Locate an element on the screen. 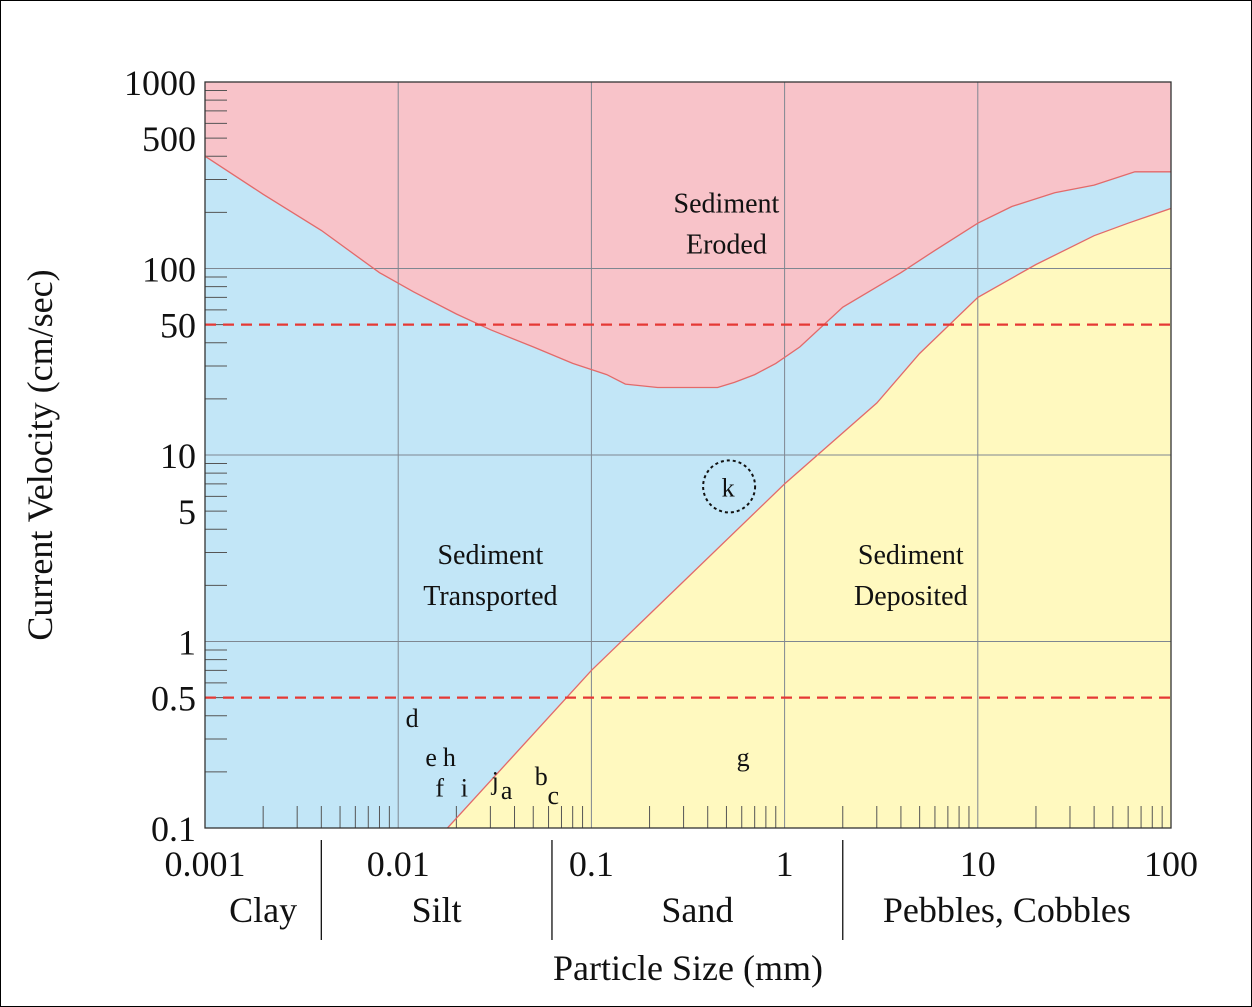 This screenshot has height=1007, width=1252. y-axis-title: Current Velocity (cm/sec) is located at coordinates (40, 454).